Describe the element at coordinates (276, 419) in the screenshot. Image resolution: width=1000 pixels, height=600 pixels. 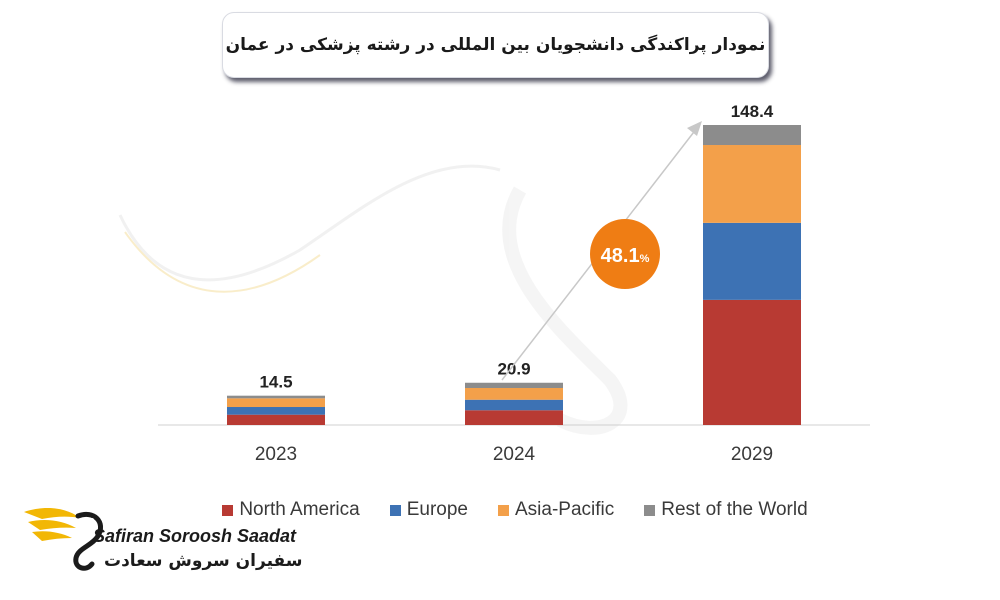
I see `bar-segment-2023-north-america` at that location.